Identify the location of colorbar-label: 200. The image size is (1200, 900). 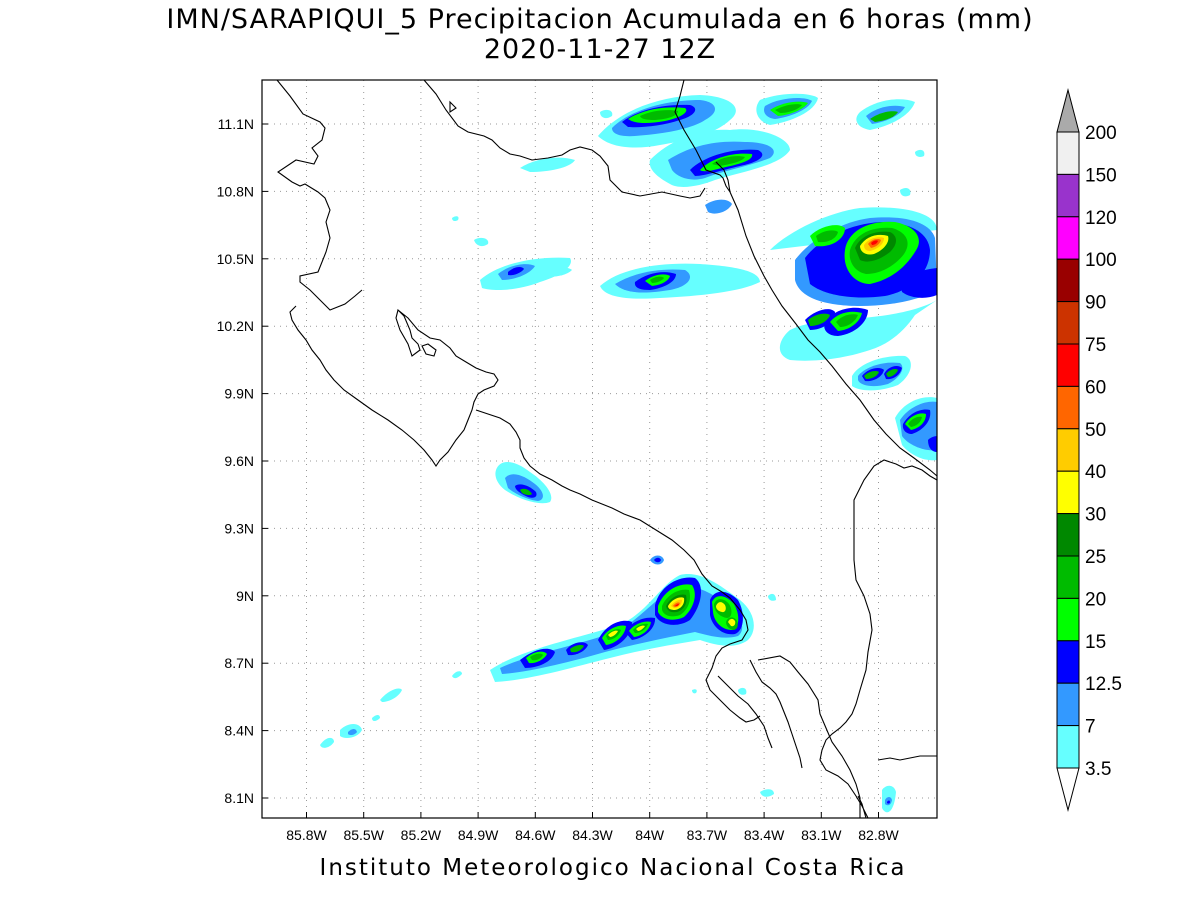
(1101, 133).